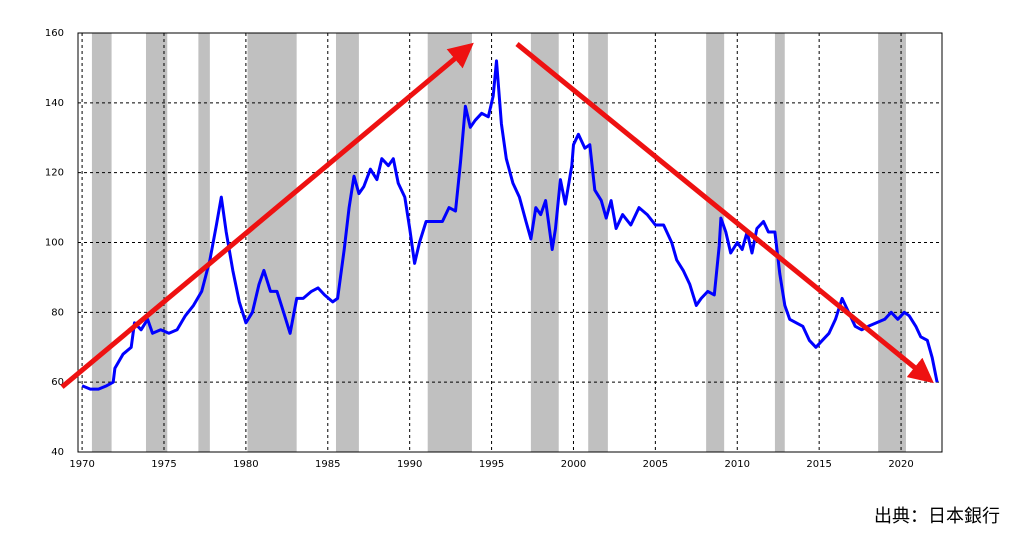  What do you see at coordinates (81, 464) in the screenshot?
I see `x-tick-label: 1970` at bounding box center [81, 464].